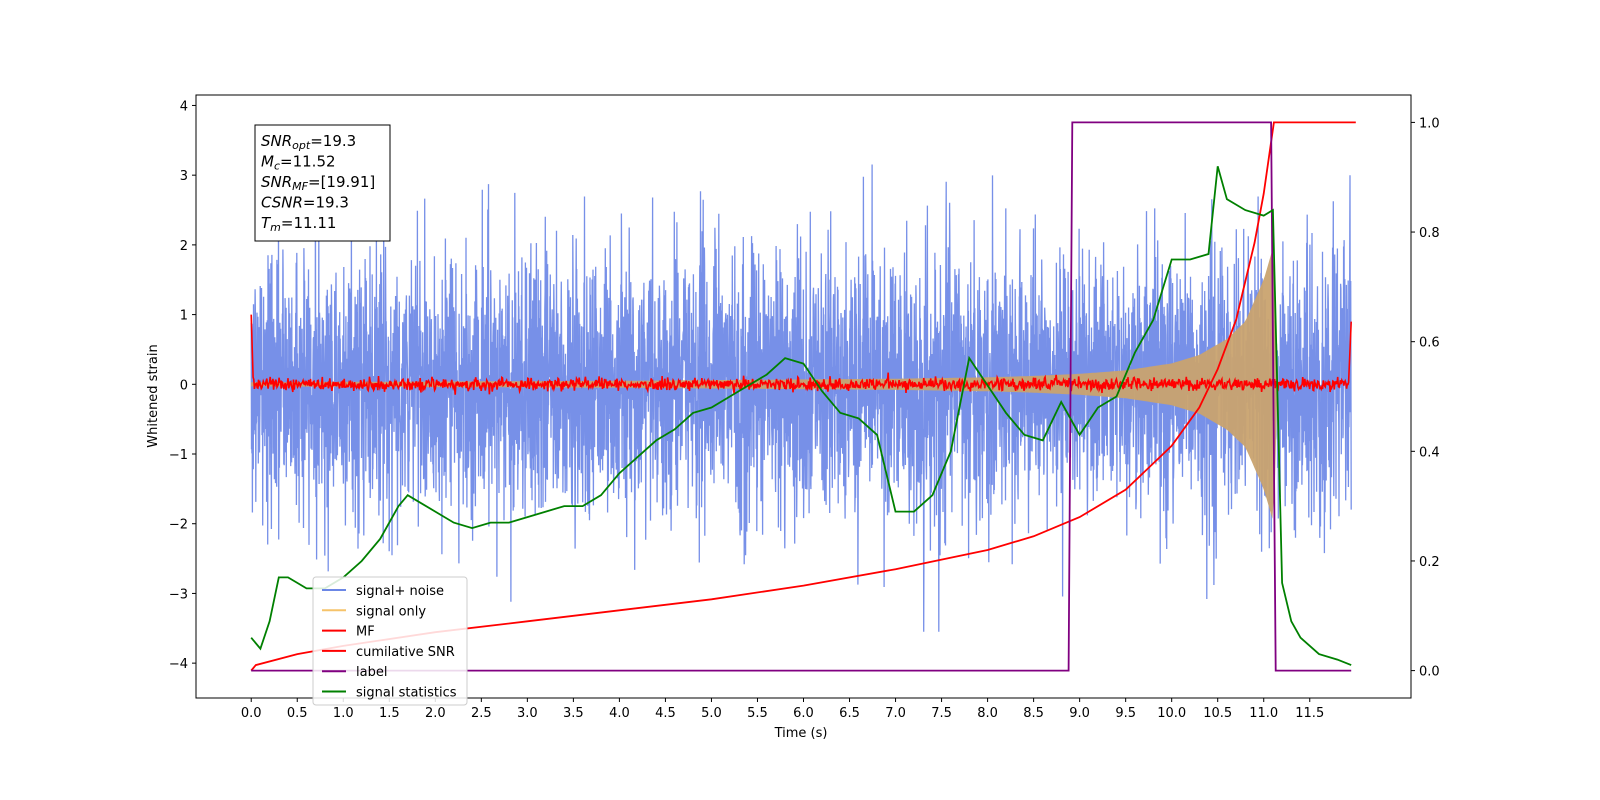 This screenshot has width=1600, height=800. I want to click on info-line: Mc=11.52, so click(298, 163).